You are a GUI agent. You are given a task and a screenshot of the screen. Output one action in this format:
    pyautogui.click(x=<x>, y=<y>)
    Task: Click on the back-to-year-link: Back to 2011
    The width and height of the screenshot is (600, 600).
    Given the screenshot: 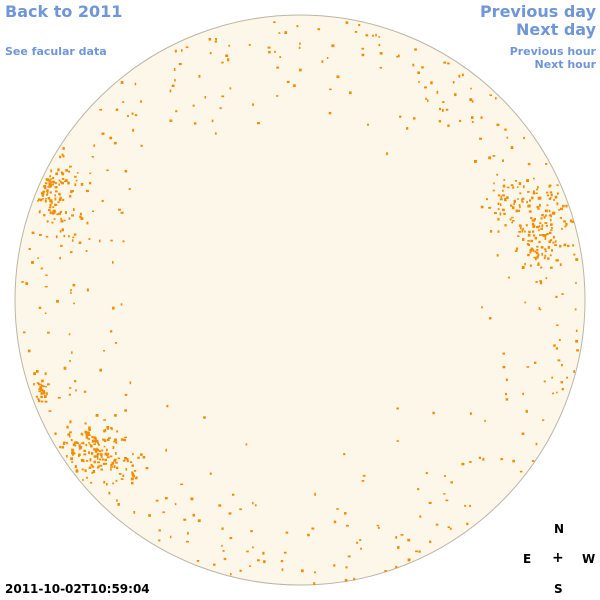 What is the action you would take?
    pyautogui.click(x=64, y=11)
    